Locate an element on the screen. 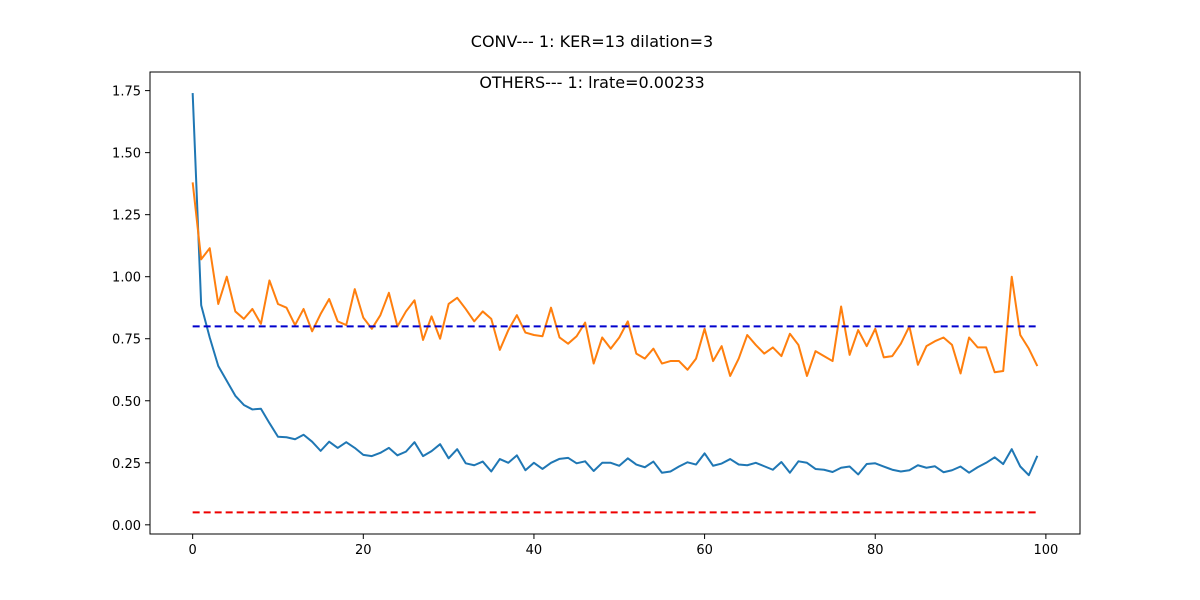 This screenshot has height=600, width=1200. x-tick-label: 60 is located at coordinates (704, 550).